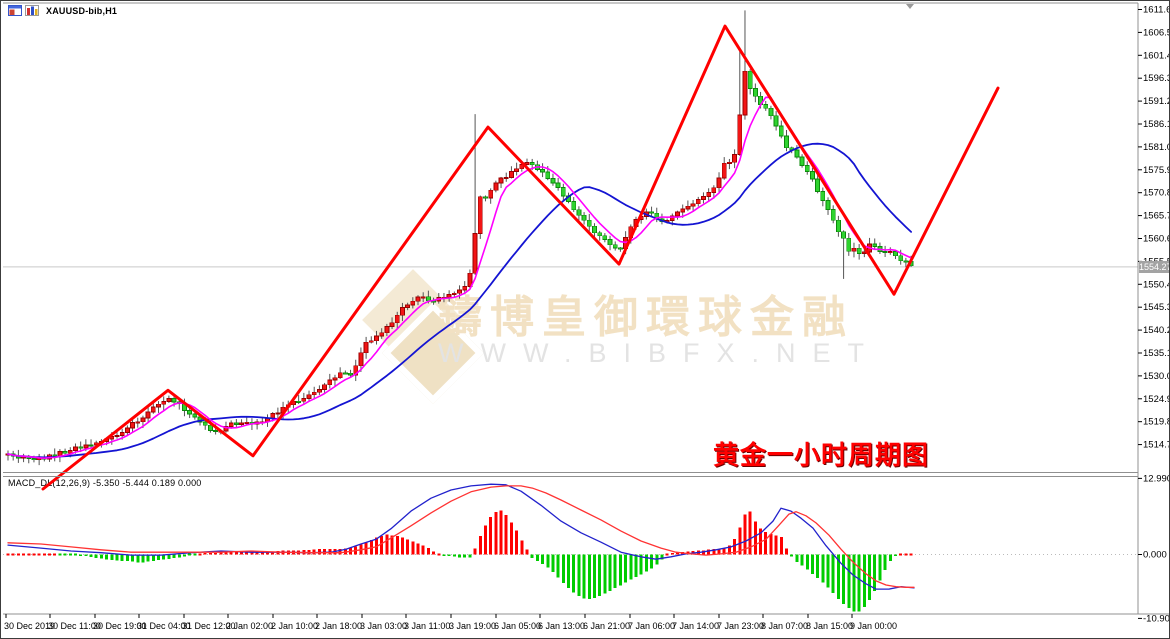 The width and height of the screenshot is (1170, 639). I want to click on svg-text: 6 Jan 21:00, so click(606, 626).